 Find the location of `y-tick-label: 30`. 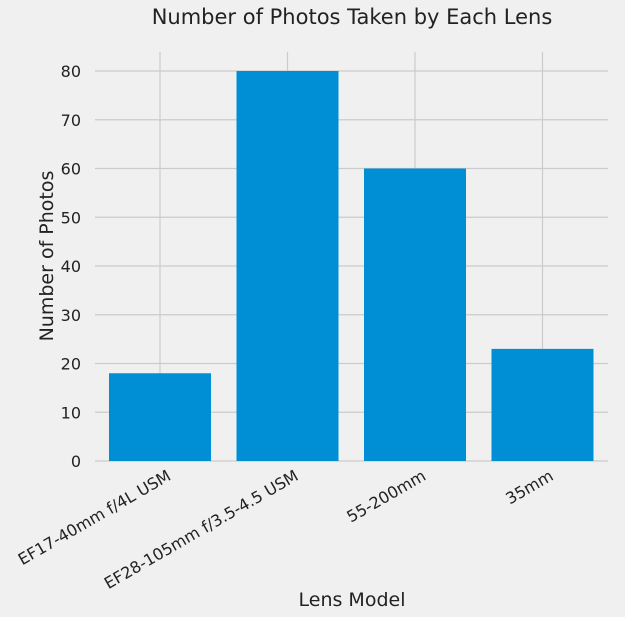

y-tick-label: 30 is located at coordinates (71, 315).